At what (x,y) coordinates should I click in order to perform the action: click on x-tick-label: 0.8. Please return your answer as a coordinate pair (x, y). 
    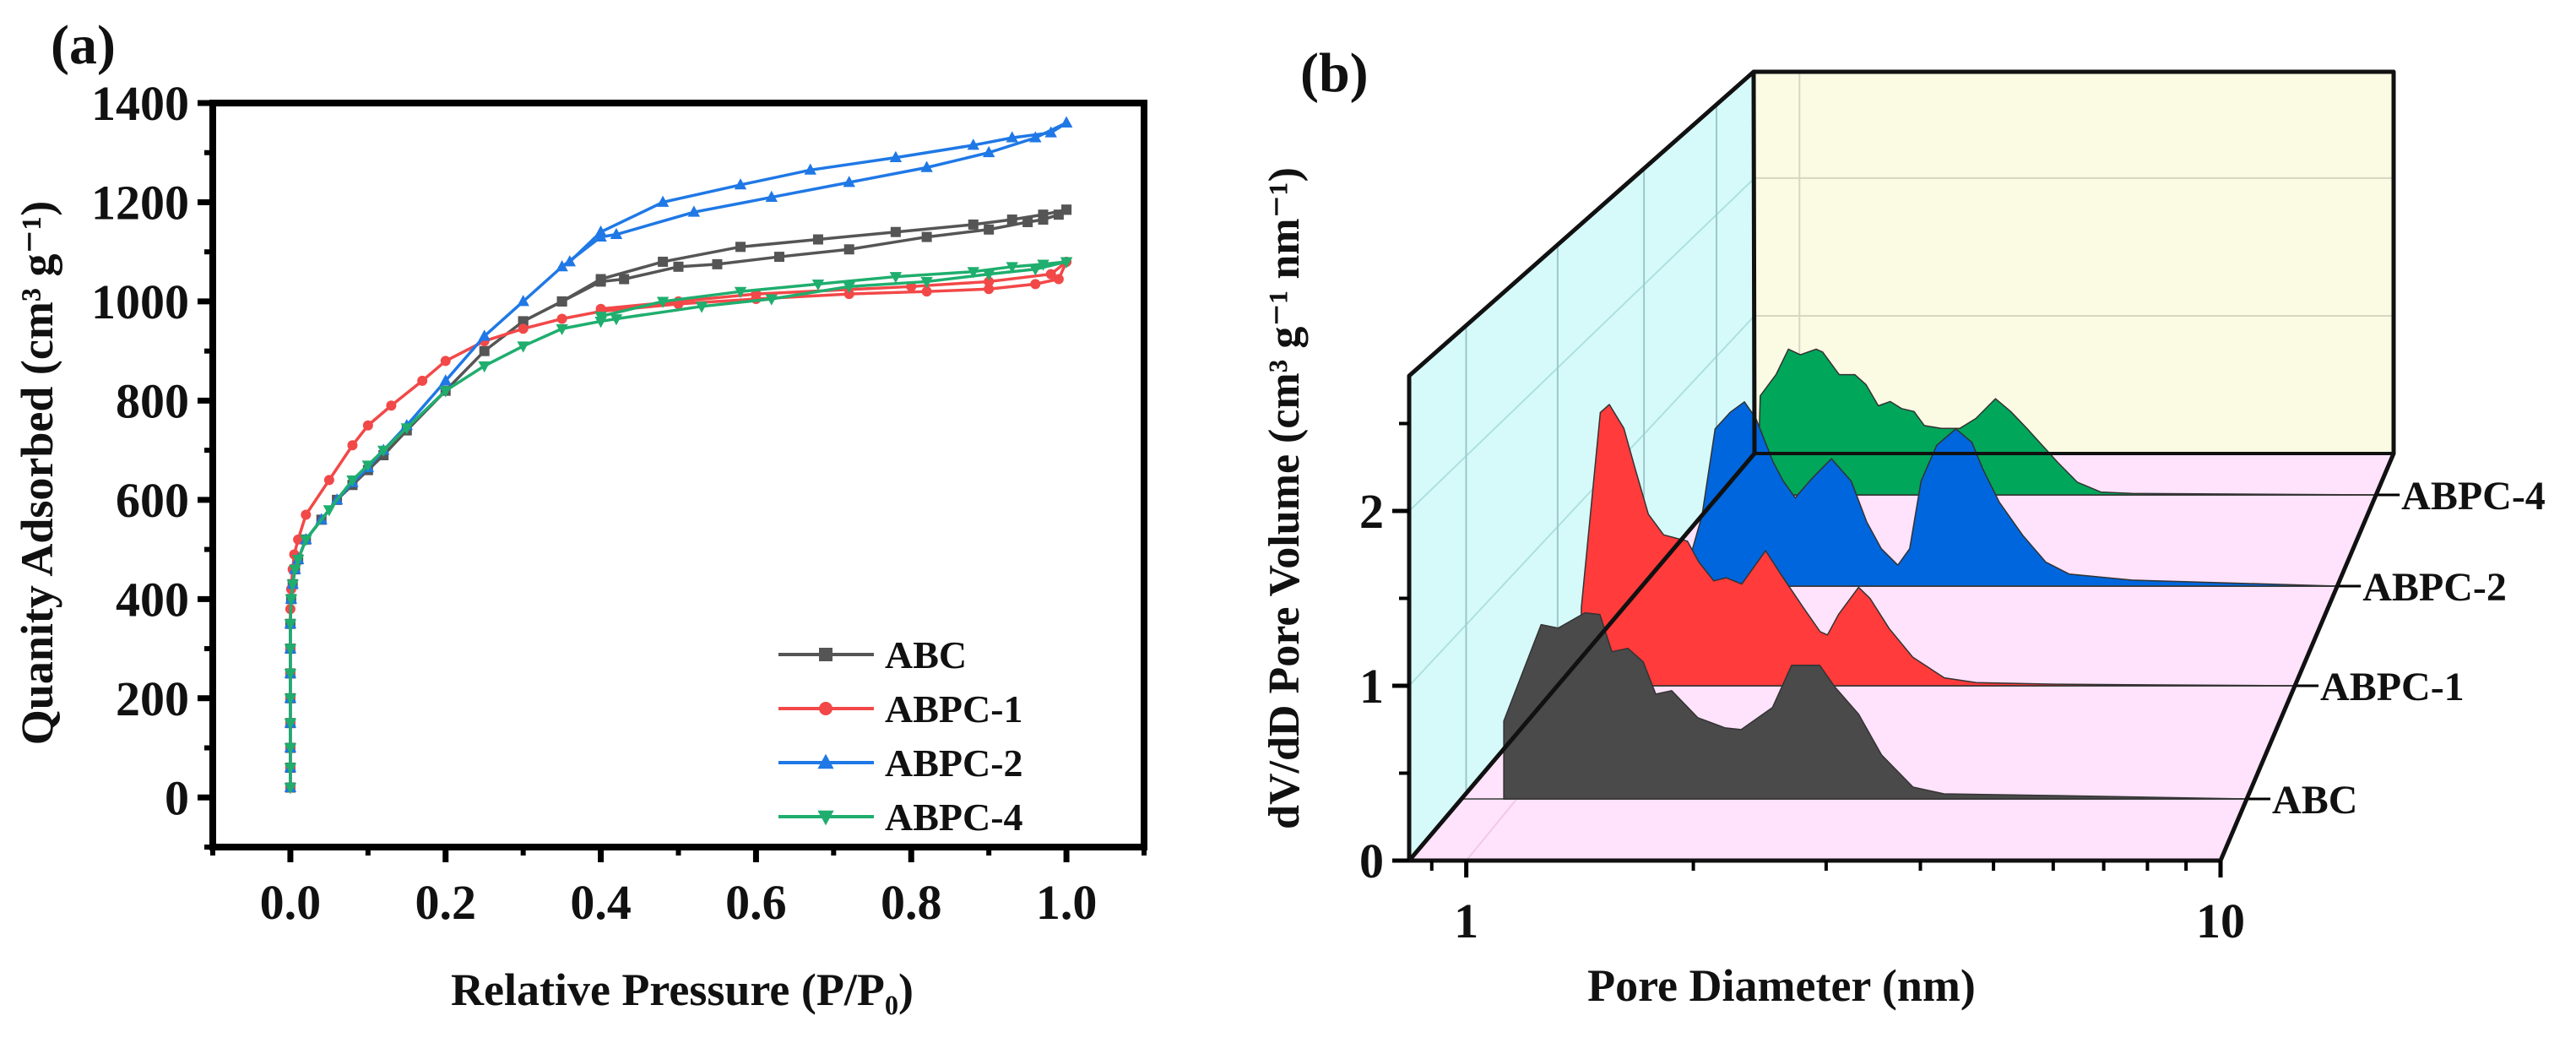
    Looking at the image, I should click on (912, 902).